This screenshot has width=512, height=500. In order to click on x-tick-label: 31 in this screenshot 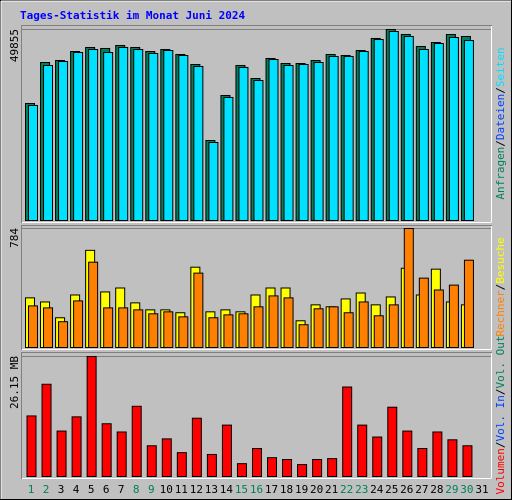, I will do `click(481, 489)`.